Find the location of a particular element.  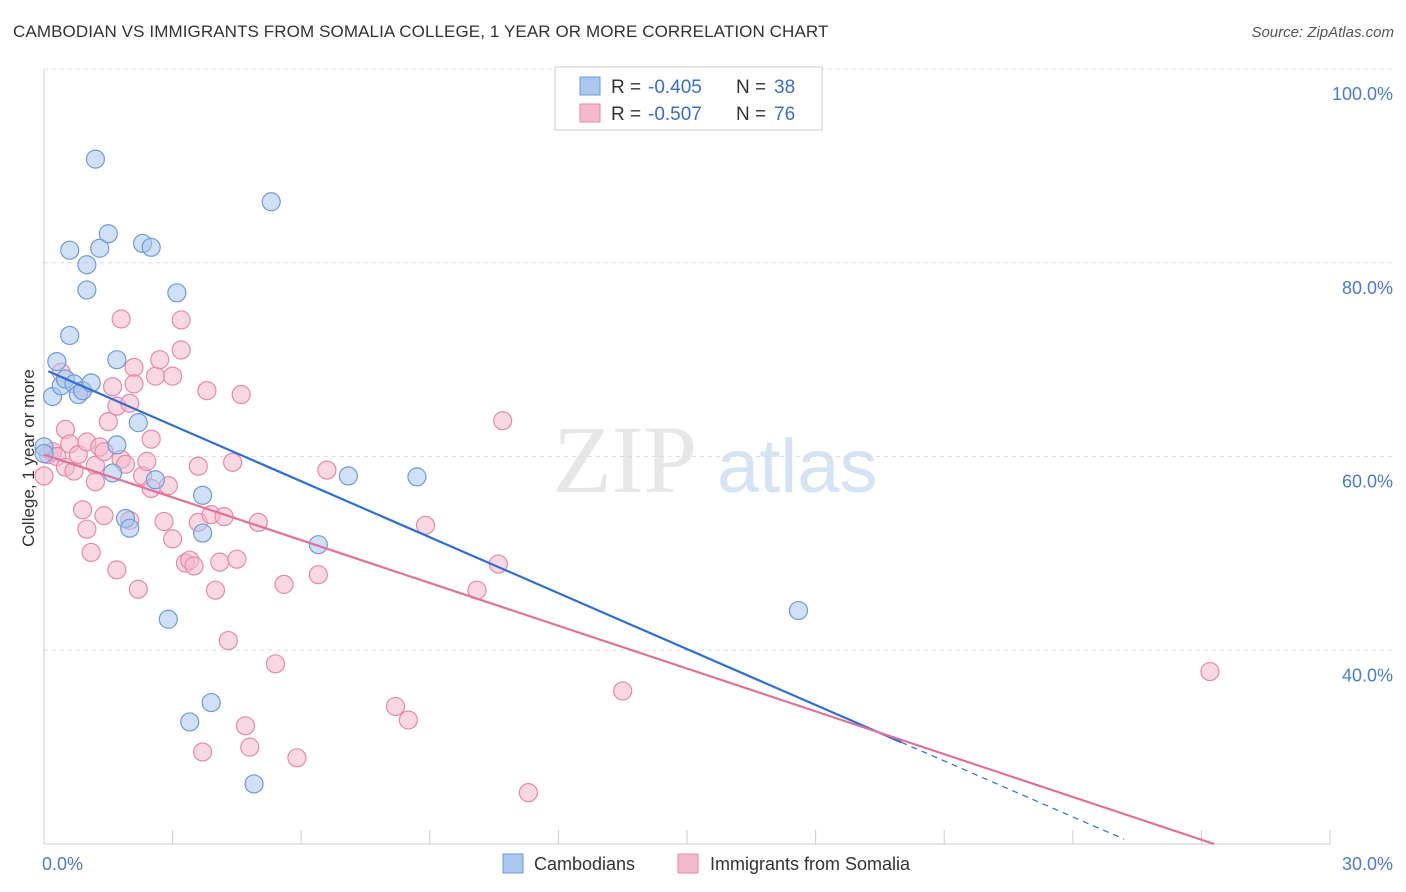

source-label: Source: ZipAtlas.com is located at coordinates (1322, 32).